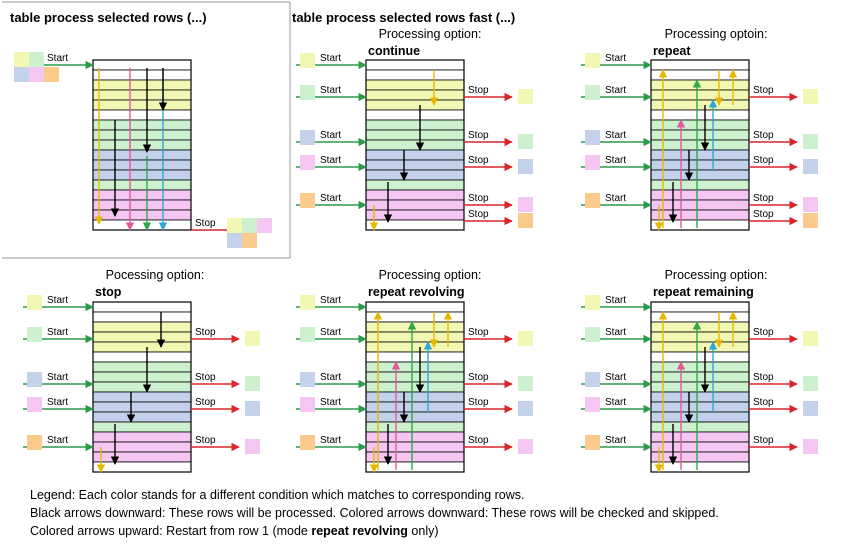  What do you see at coordinates (252, 383) in the screenshot?
I see `panel-4-out-2-condition-square` at bounding box center [252, 383].